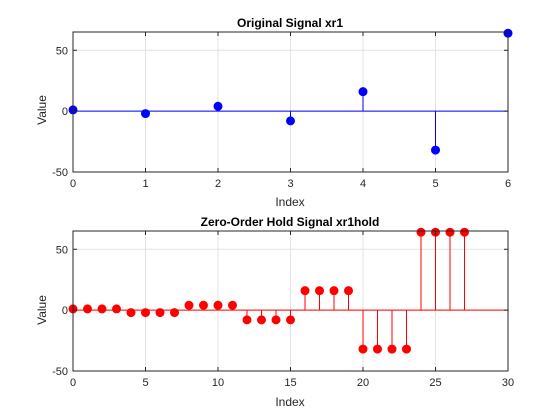 The width and height of the screenshot is (560, 420). What do you see at coordinates (290, 383) in the screenshot?
I see `x-tick-label: 15` at bounding box center [290, 383].